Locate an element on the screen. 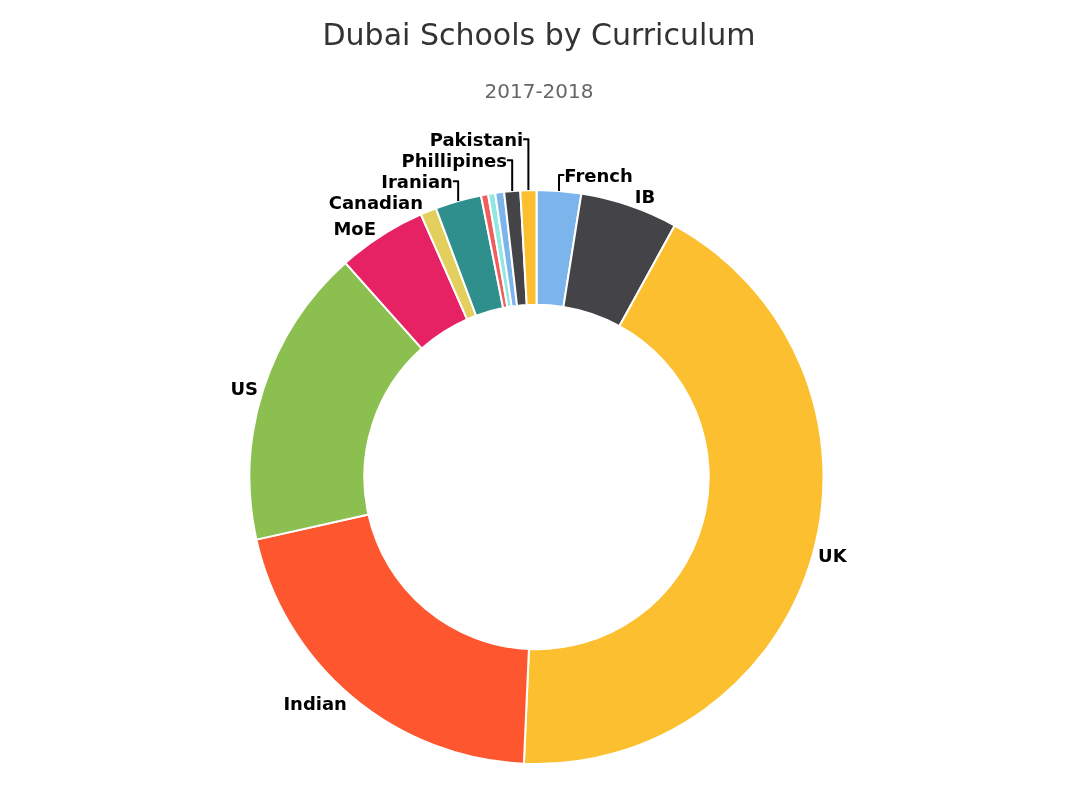 The image size is (1078, 804). slice-label: MoE is located at coordinates (354, 228).